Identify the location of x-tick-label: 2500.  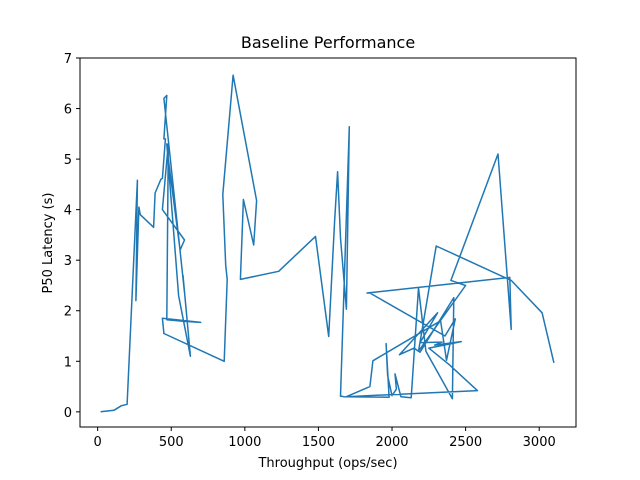
(465, 442).